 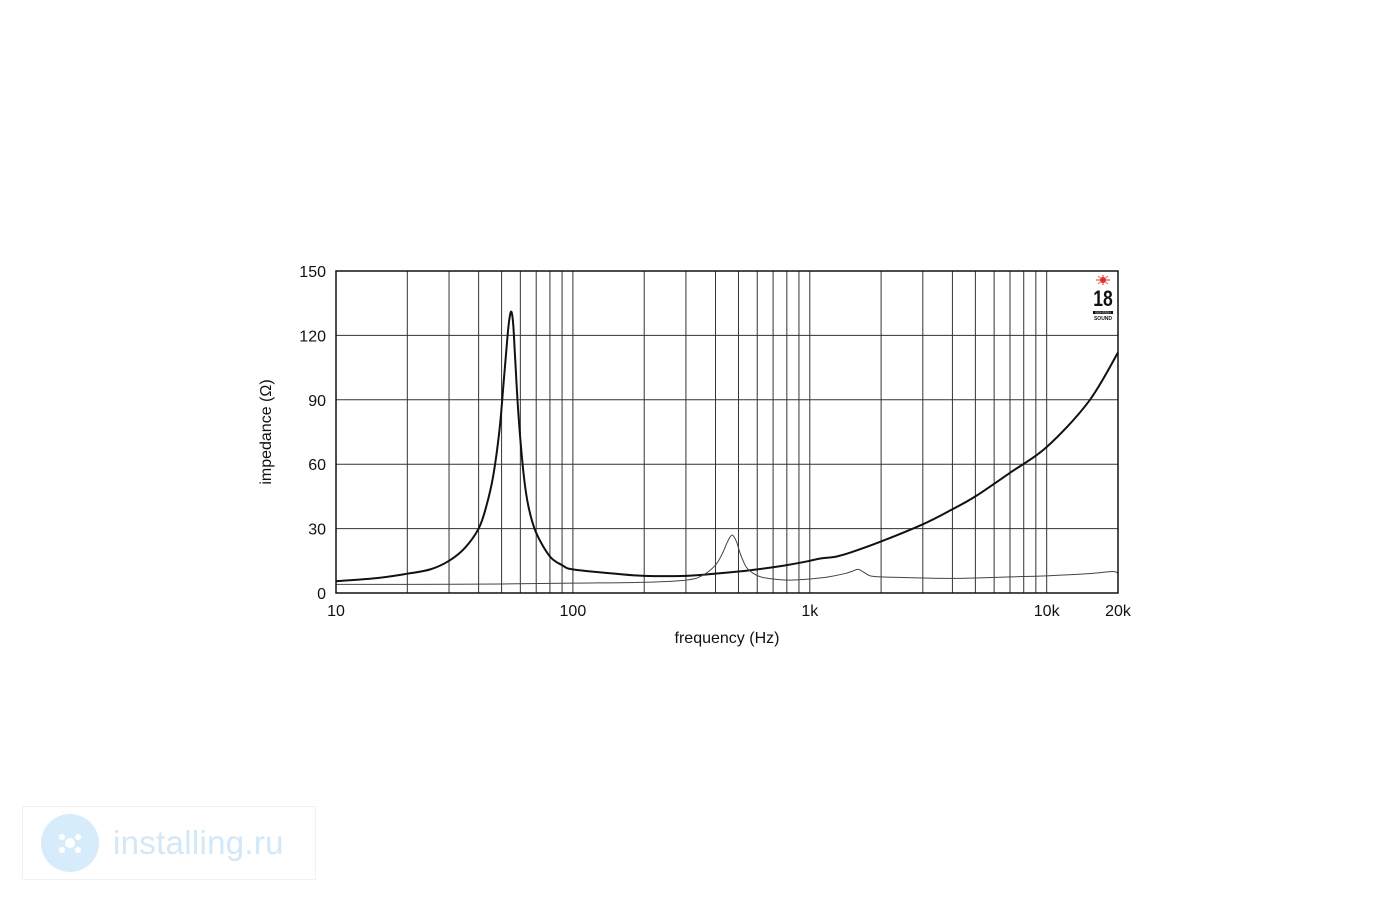 What do you see at coordinates (312, 272) in the screenshot?
I see `y-tick-label: 150` at bounding box center [312, 272].